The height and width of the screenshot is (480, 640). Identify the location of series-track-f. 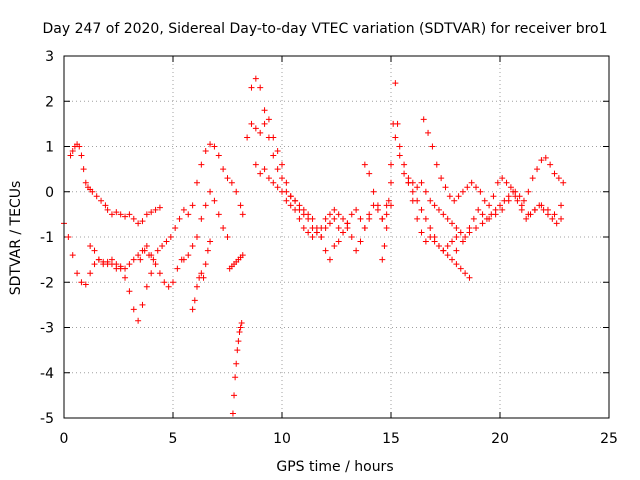
(201, 275).